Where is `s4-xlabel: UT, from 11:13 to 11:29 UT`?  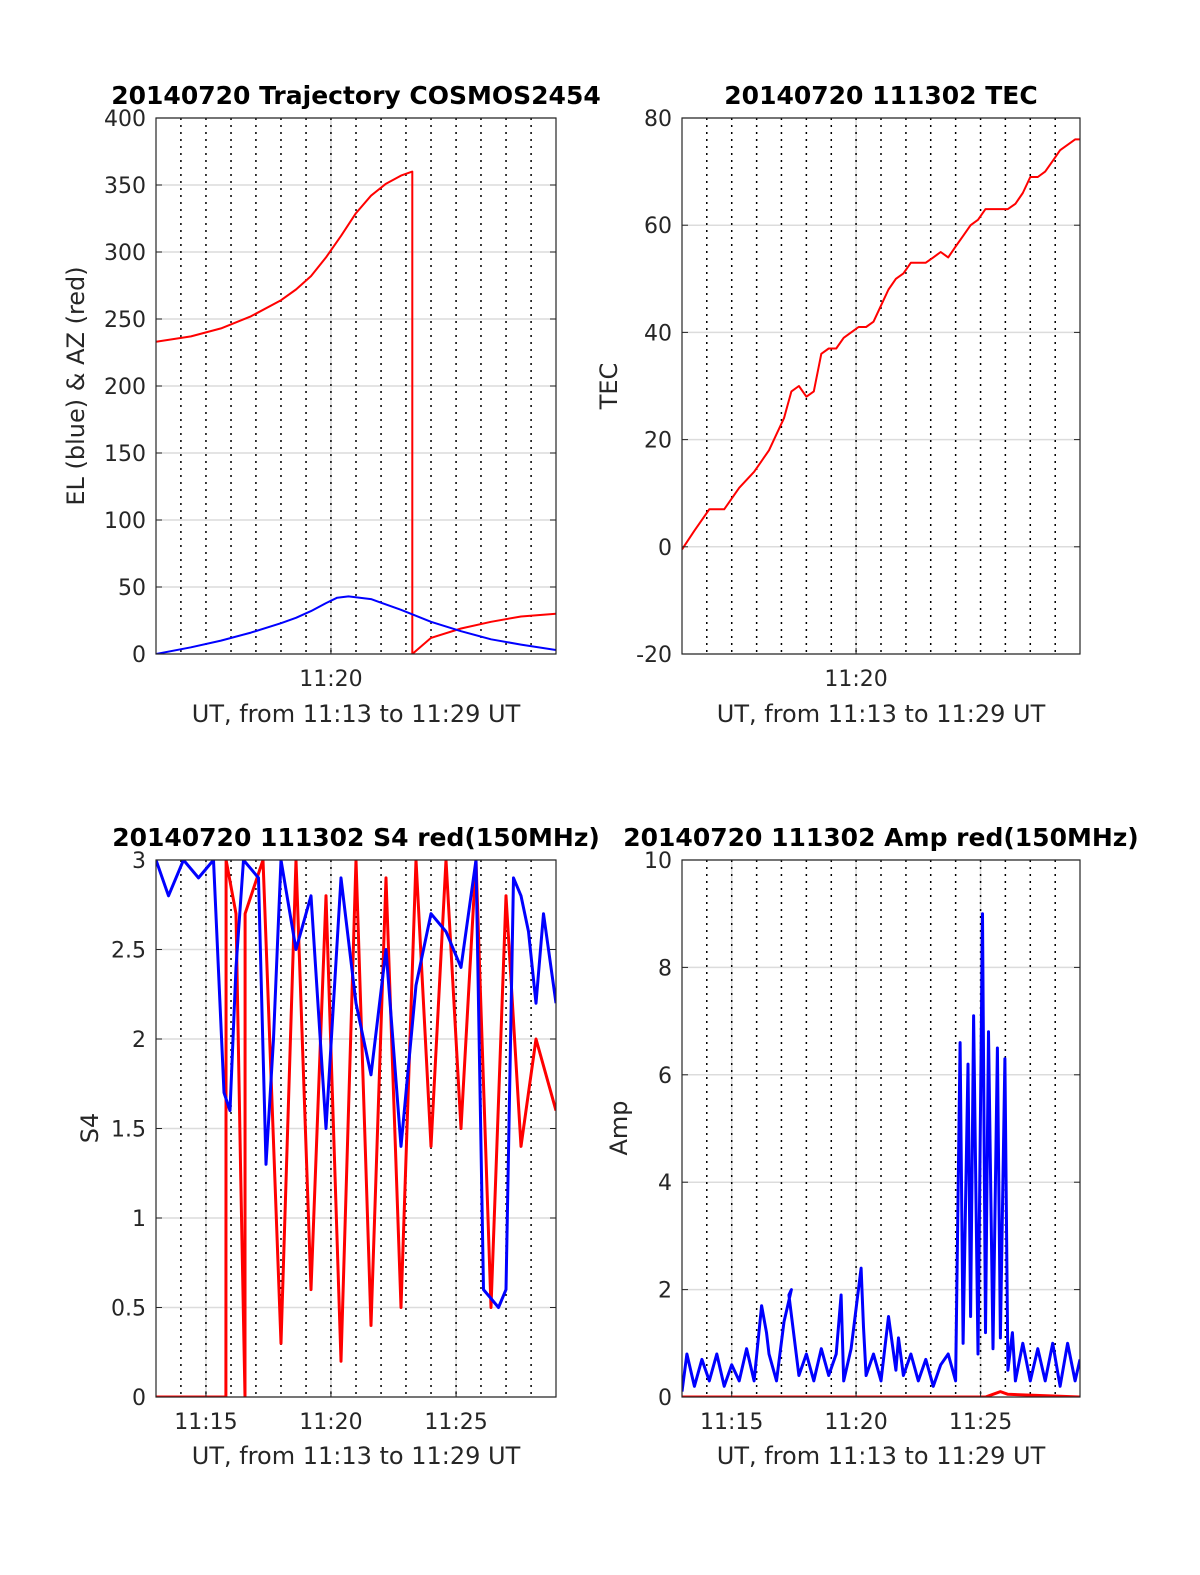 s4-xlabel: UT, from 11:13 to 11:29 UT is located at coordinates (356, 1456).